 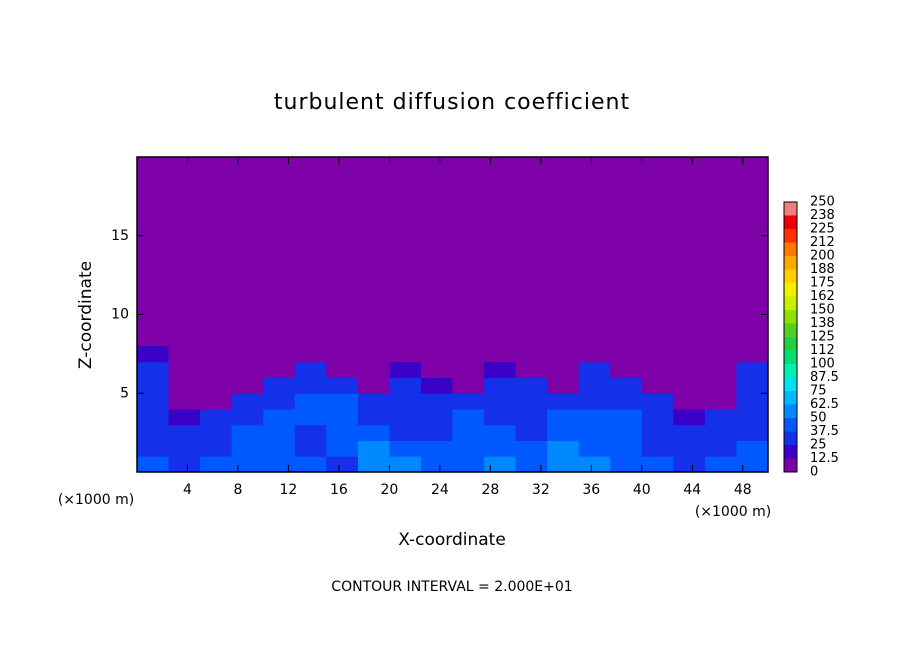 What do you see at coordinates (818, 445) in the screenshot?
I see `colorbar-label: 25` at bounding box center [818, 445].